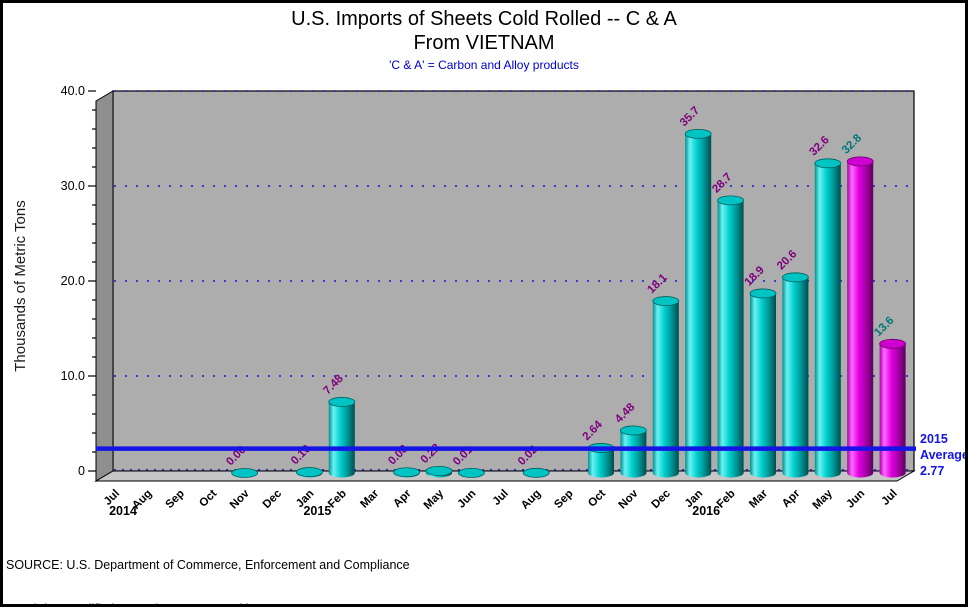  Describe the element at coordinates (934, 439) in the screenshot. I see `average-label: 2015` at that location.